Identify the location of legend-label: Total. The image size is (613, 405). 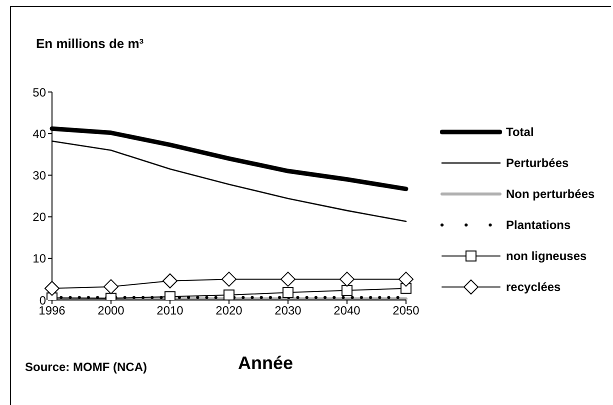
(520, 131).